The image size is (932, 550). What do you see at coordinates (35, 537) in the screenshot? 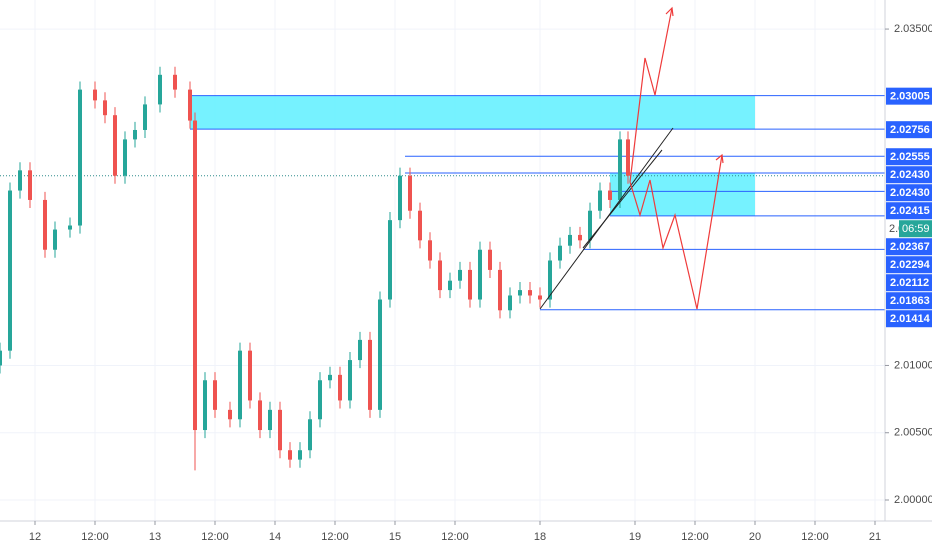
I see `x-tick-label: 12` at bounding box center [35, 537].